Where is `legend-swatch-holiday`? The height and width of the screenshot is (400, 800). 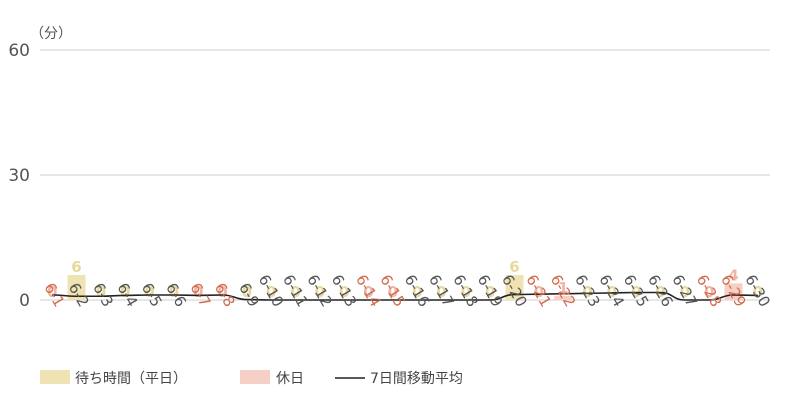
legend-swatch-holiday is located at coordinates (255, 377).